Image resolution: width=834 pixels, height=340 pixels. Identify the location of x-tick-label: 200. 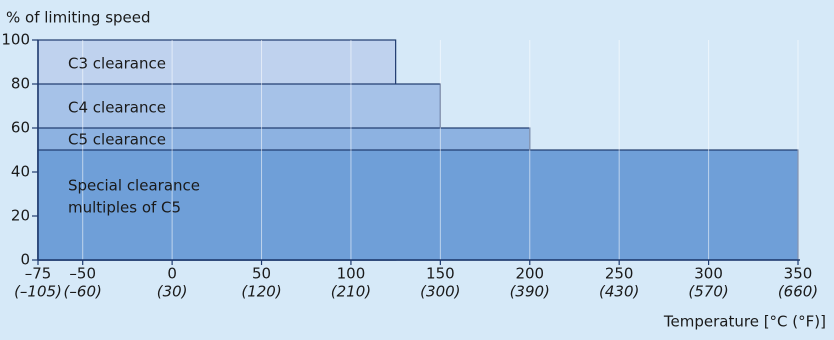
(529, 274).